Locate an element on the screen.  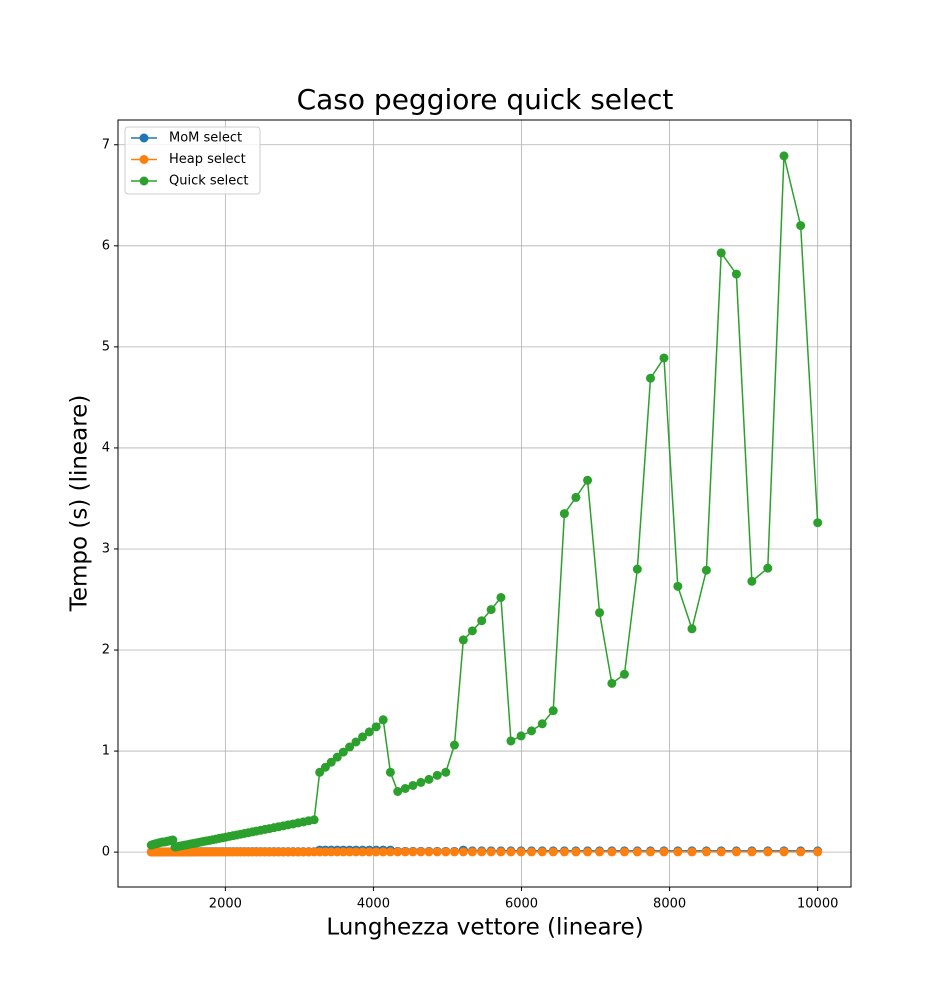
x-axis-label: Lunghezza vettore (lineare) is located at coordinates (484, 928).